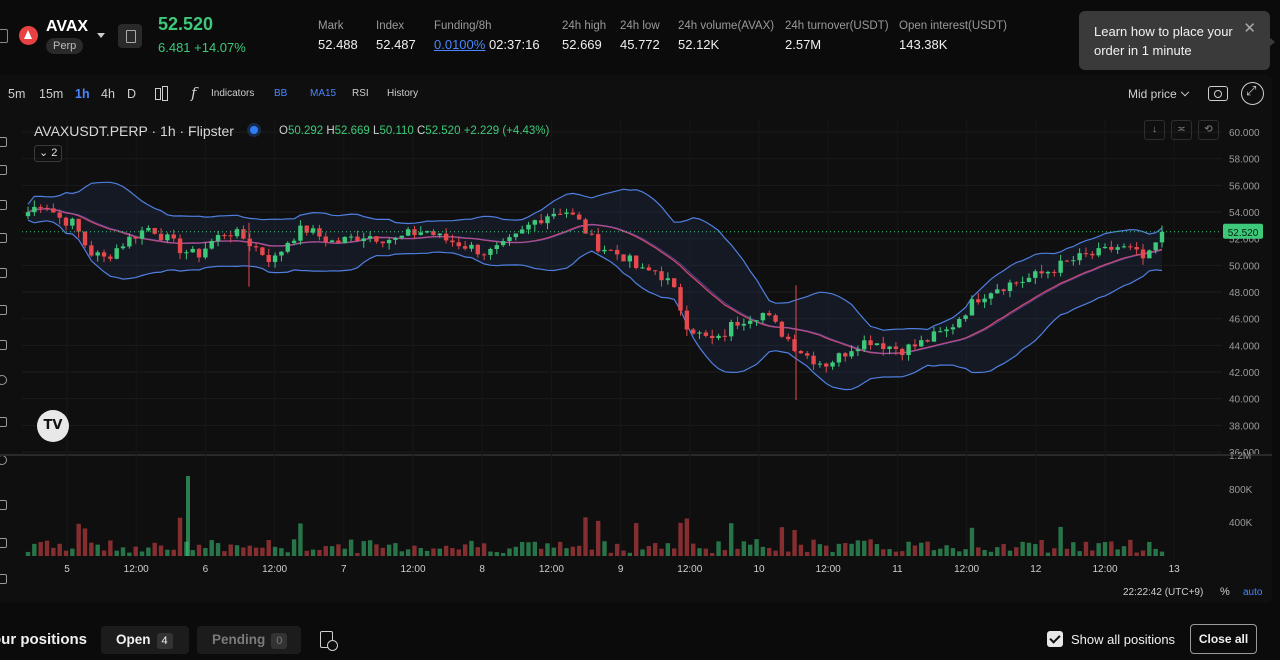 This screenshot has height=660, width=1280. I want to click on stat-24h-volume: 24h volume(AVAX) 52.12K, so click(726, 36).